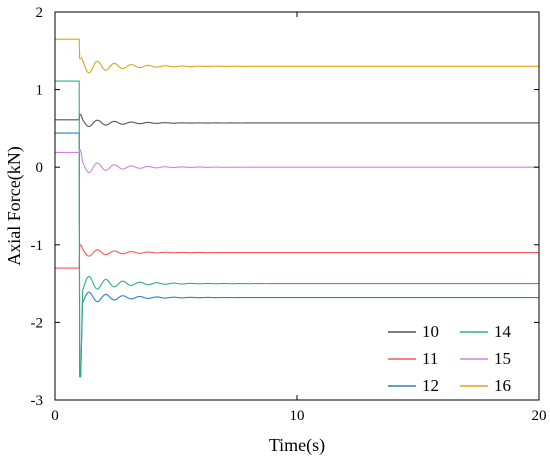 This screenshot has height=464, width=550. Describe the element at coordinates (297, 416) in the screenshot. I see `x-tick-label: 10` at that location.